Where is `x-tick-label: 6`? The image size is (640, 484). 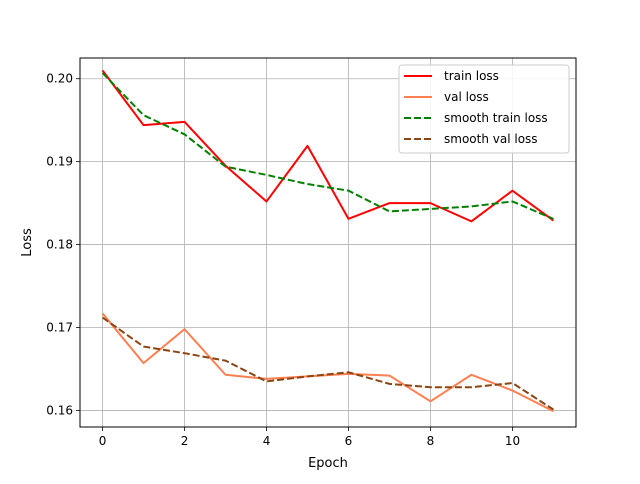
x-tick-label: 6 is located at coordinates (349, 441).